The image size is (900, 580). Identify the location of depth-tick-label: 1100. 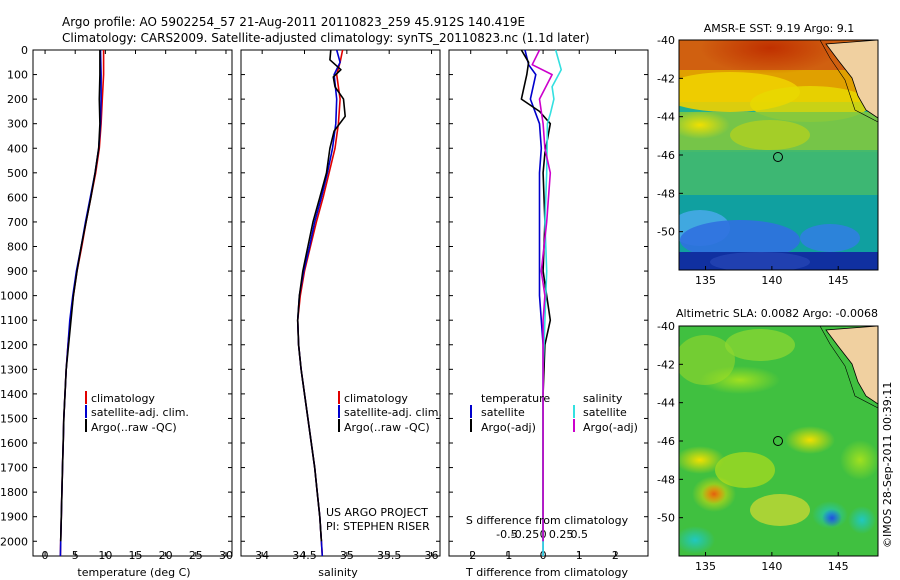
(14, 320).